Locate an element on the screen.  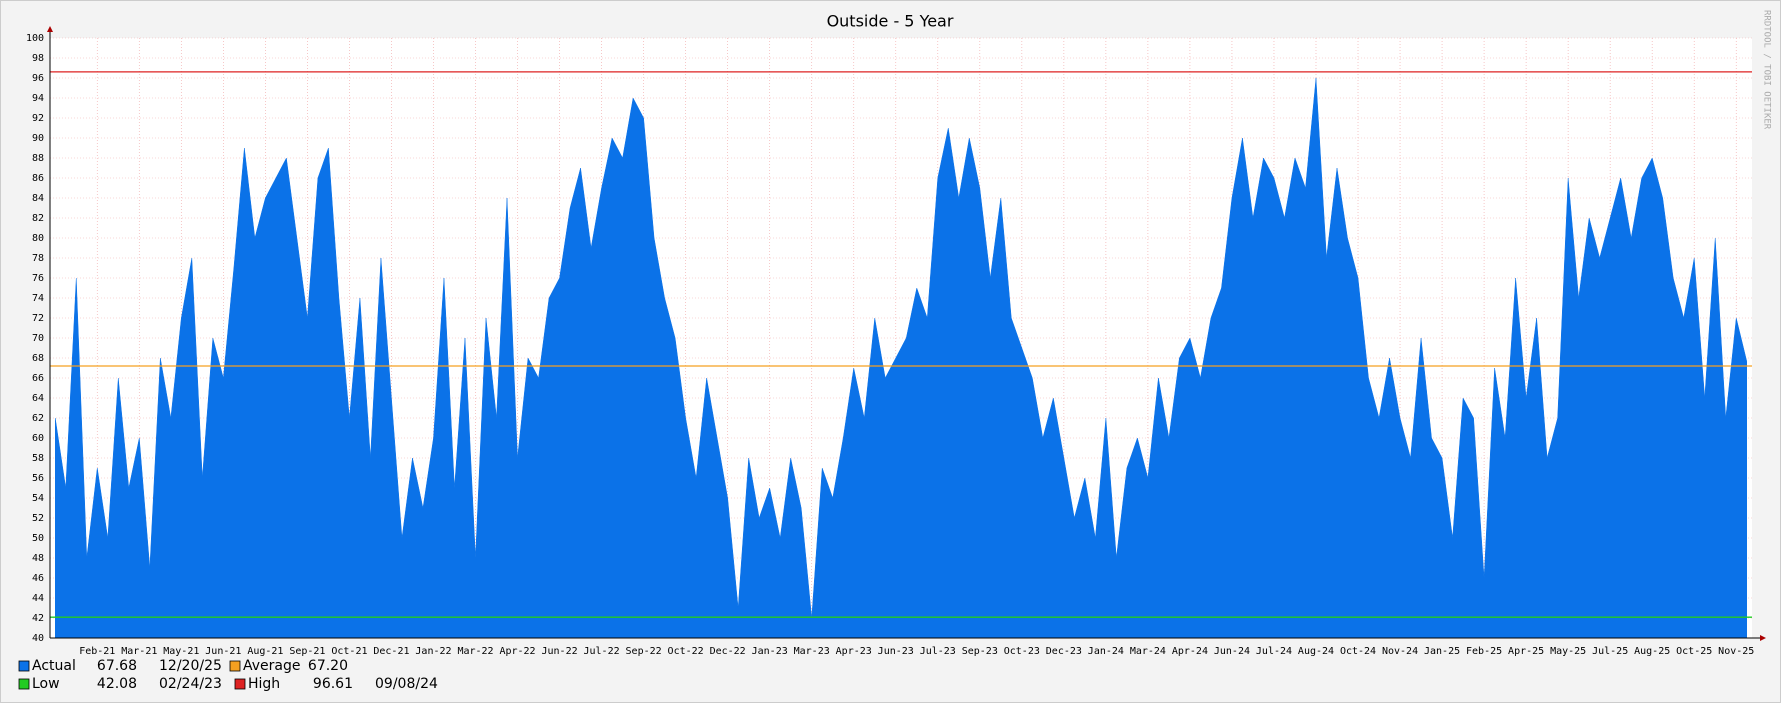
legend-value: 67.68 is located at coordinates (117, 666).